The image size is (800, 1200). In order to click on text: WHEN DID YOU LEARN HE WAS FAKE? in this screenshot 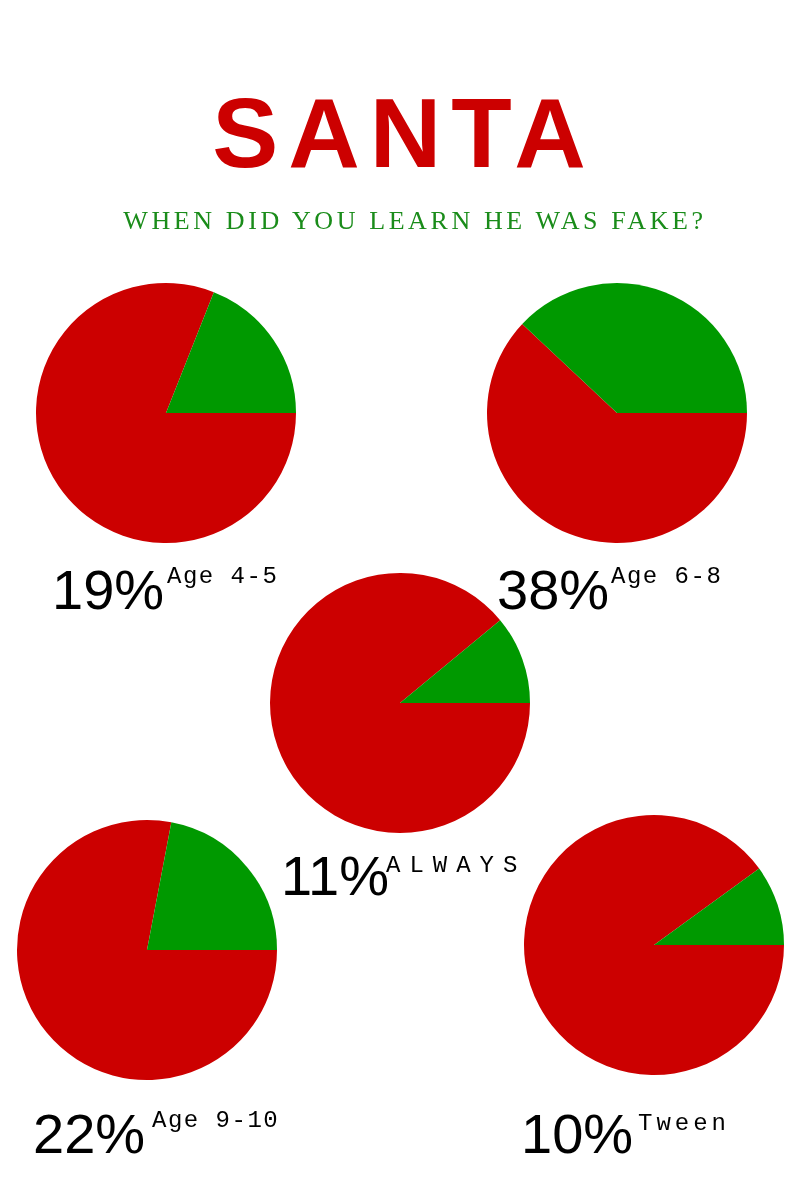, I will do `click(415, 221)`.